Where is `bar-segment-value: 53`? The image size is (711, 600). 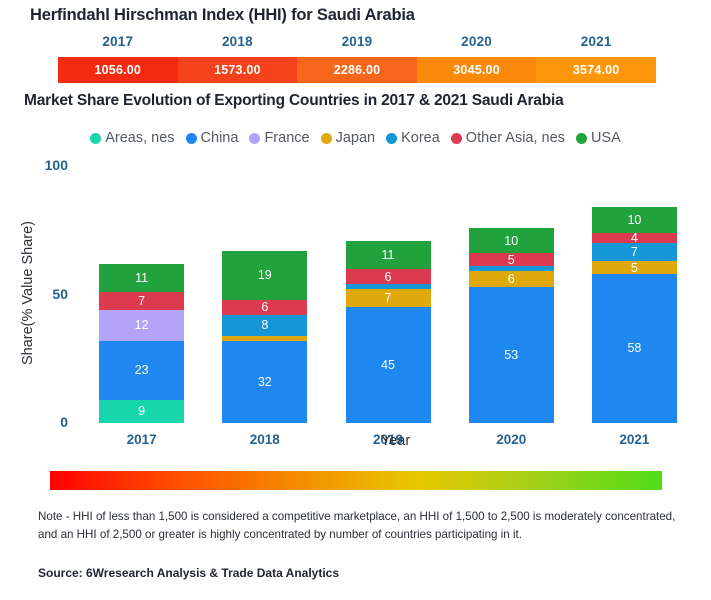
bar-segment-value: 53 is located at coordinates (511, 354).